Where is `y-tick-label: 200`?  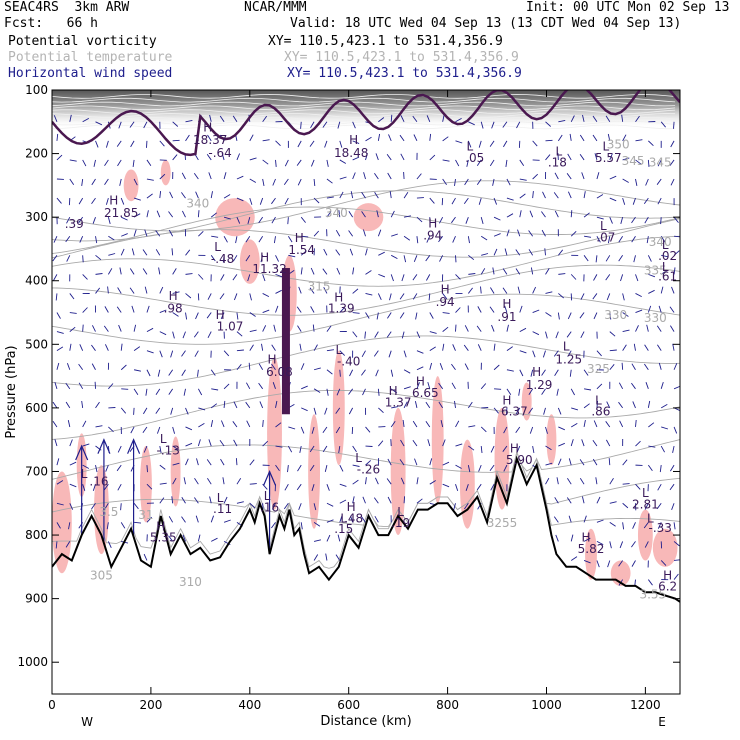
y-tick-label: 200 is located at coordinates (36, 154).